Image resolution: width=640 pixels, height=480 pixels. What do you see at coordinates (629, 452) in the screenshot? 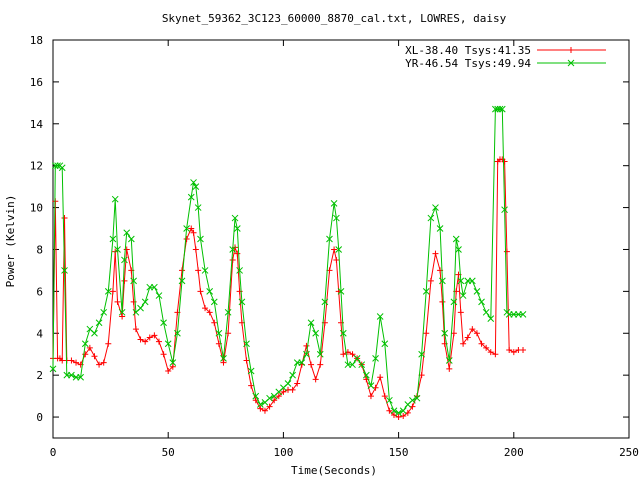
I see `x-tick-label: 250` at bounding box center [629, 452].